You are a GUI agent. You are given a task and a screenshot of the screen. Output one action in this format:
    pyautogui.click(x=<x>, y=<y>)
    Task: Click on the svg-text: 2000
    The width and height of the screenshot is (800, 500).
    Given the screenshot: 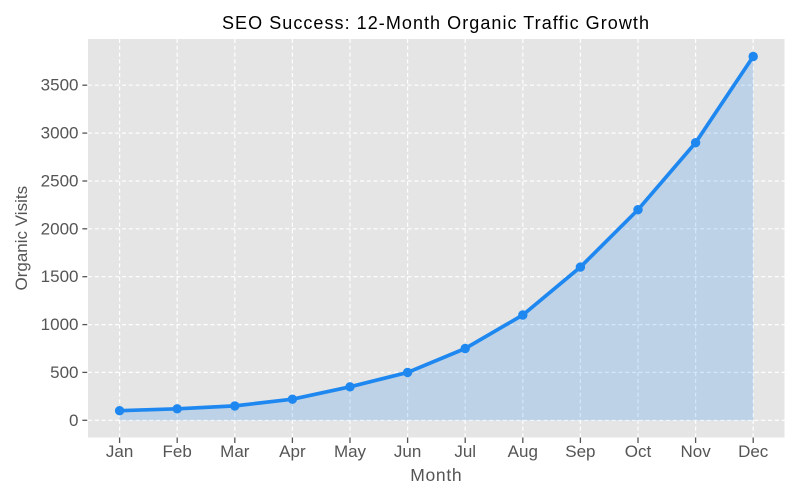 What is the action you would take?
    pyautogui.click(x=60, y=228)
    